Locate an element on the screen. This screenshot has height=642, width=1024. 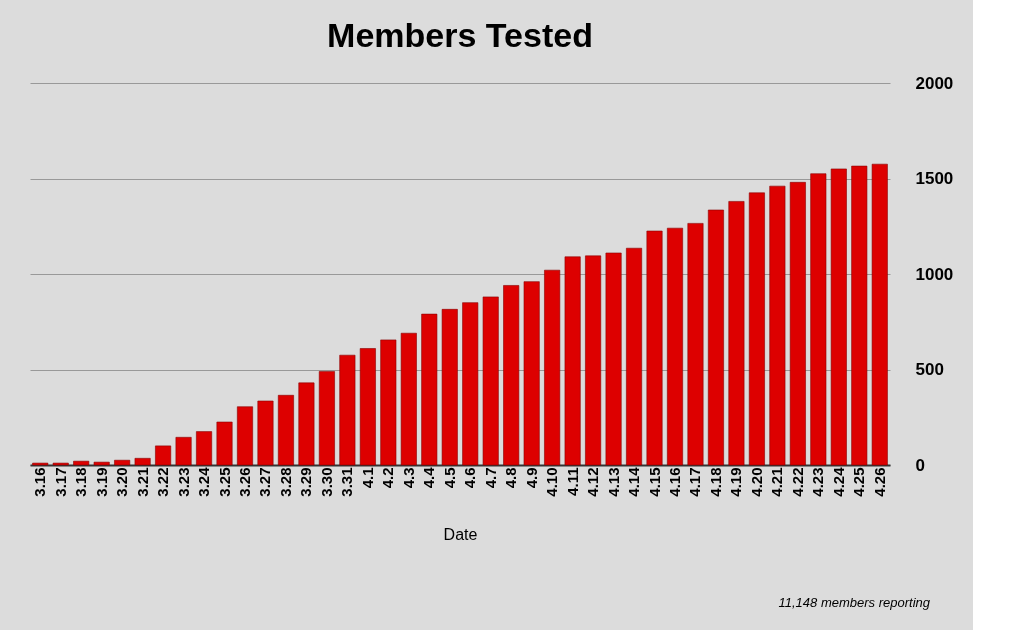
x-tick-label: 4.3 is located at coordinates (408, 478).